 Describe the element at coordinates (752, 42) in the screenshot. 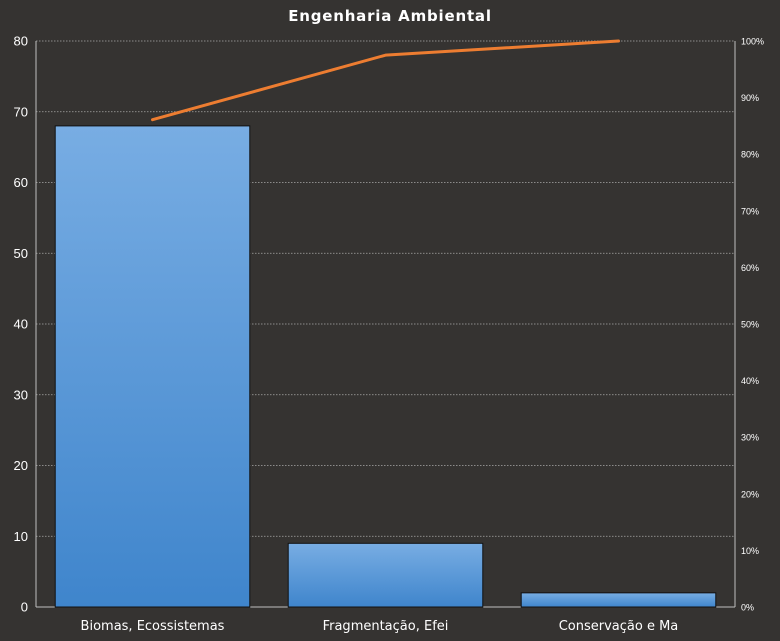

I see `y2-tick-label: 100%` at that location.